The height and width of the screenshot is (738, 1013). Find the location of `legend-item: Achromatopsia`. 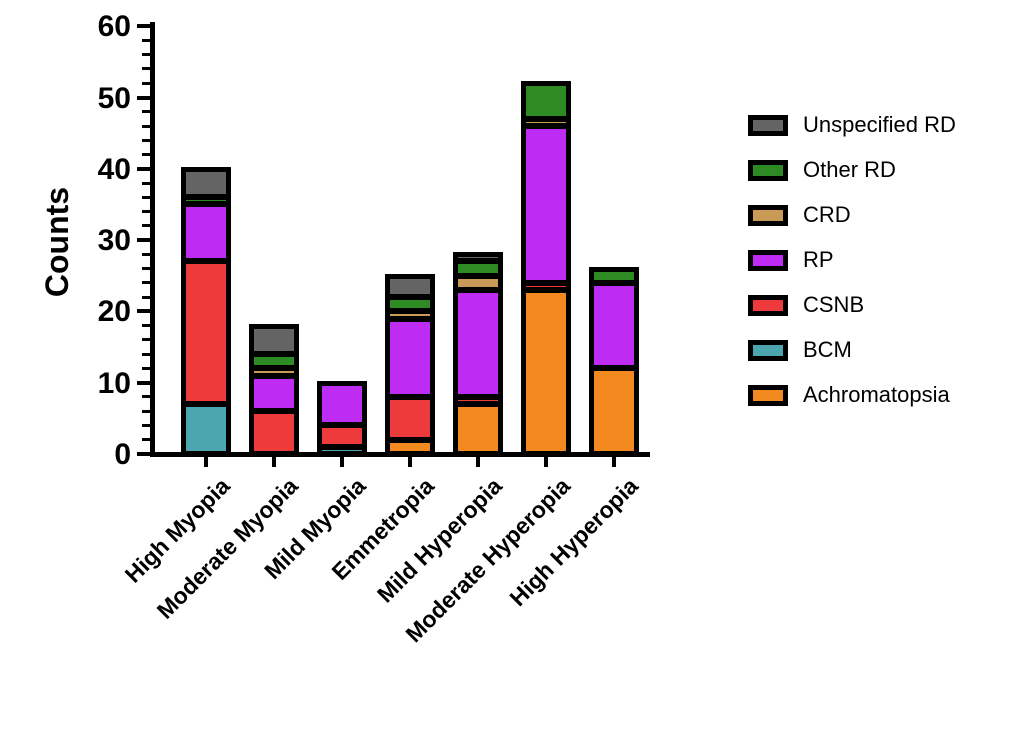

legend-item: Achromatopsia is located at coordinates (852, 395).